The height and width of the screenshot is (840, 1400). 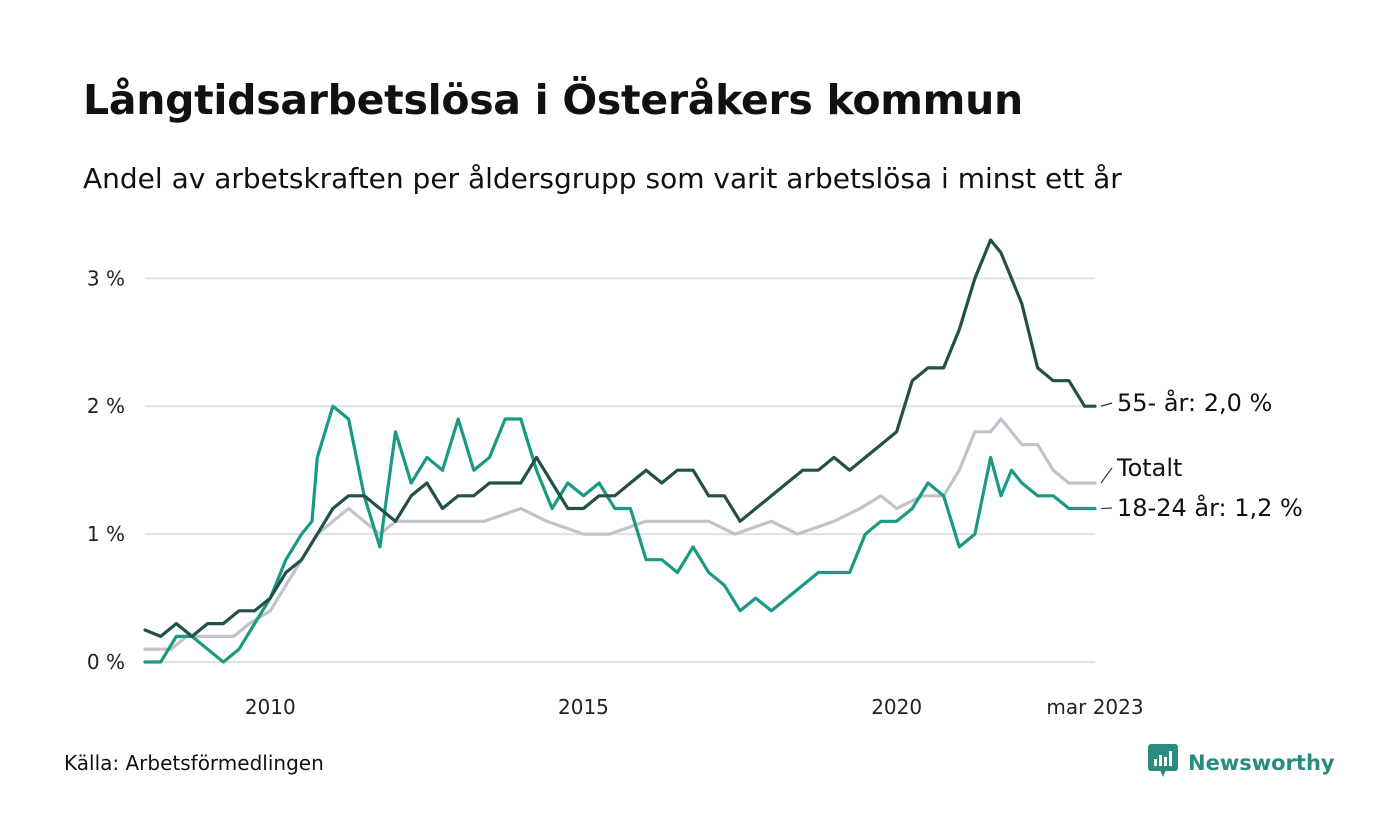 What do you see at coordinates (106, 534) in the screenshot?
I see `y-tick-label: 1 %` at bounding box center [106, 534].